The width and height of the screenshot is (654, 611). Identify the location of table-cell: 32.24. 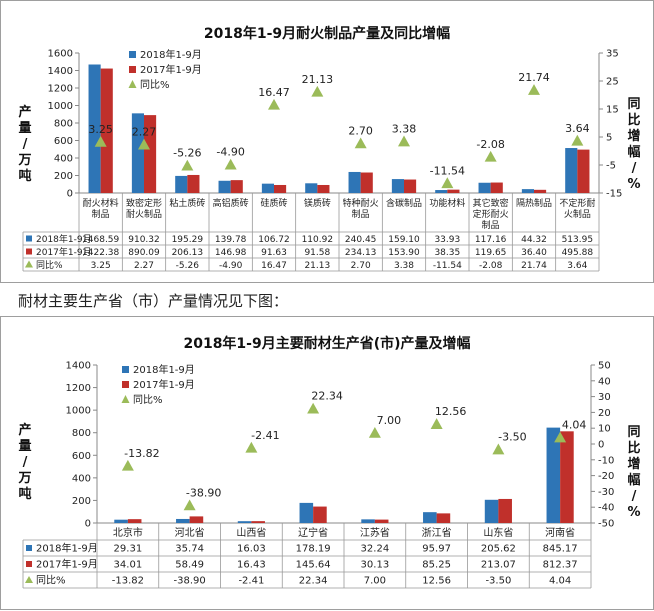
(375, 549).